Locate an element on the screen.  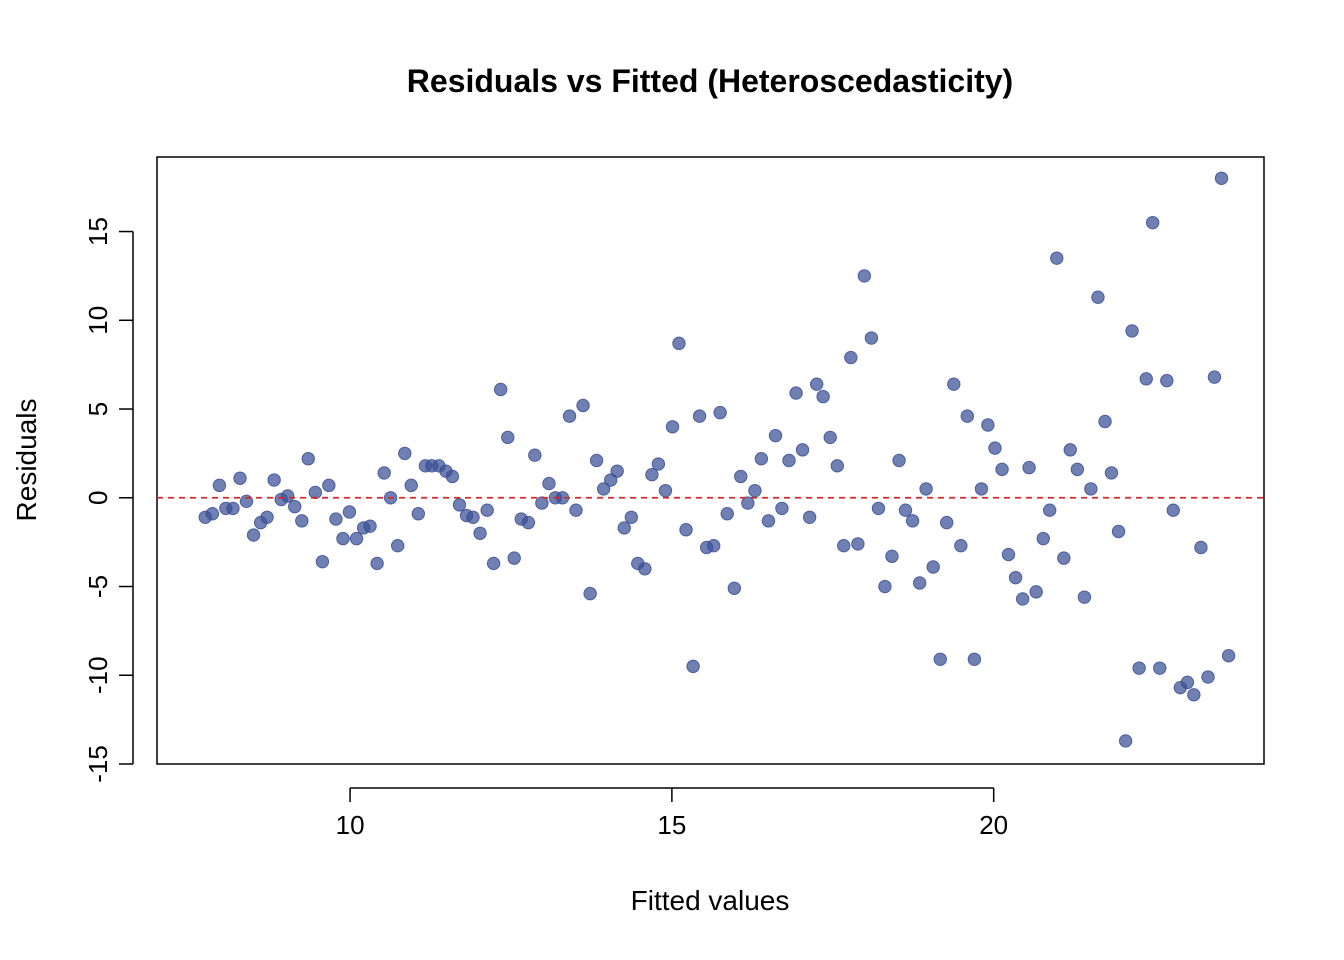
chart-title: Residuals vs Fitted (Heteroscedasticity) is located at coordinates (710, 81).